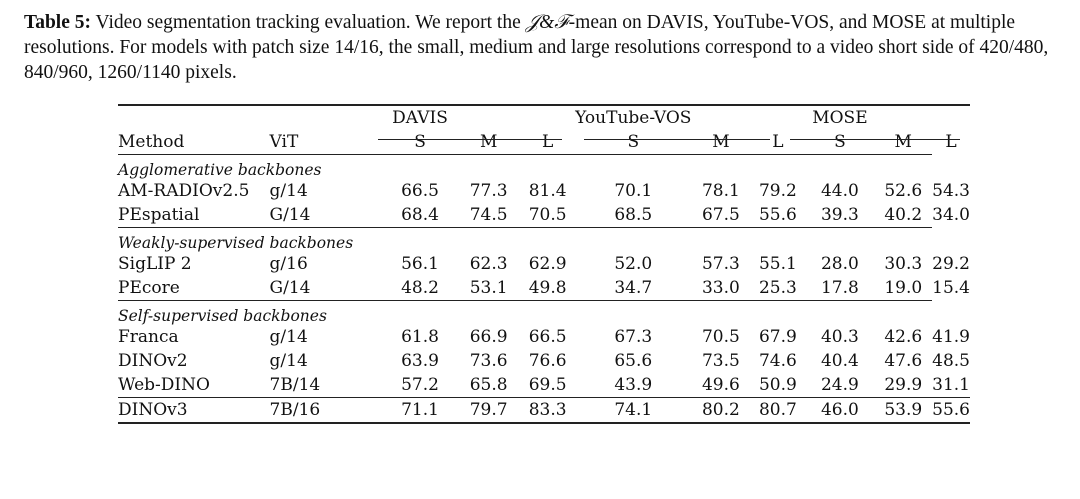  I want to click on row-value: 68.5, so click(633, 215).